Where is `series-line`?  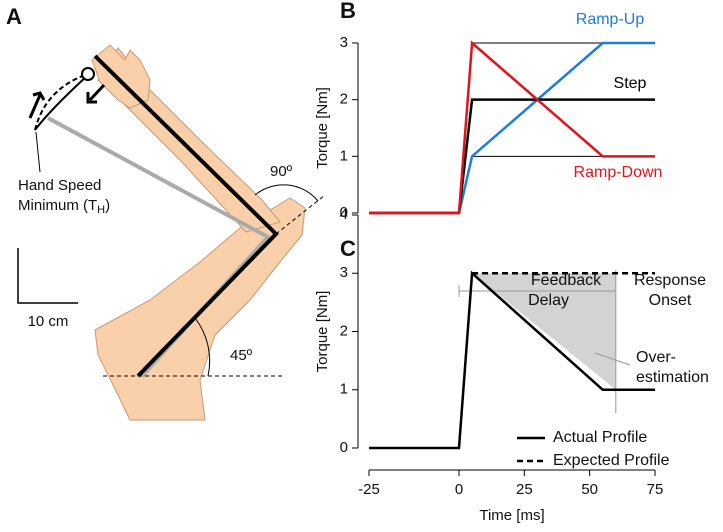 series-line is located at coordinates (512, 127).